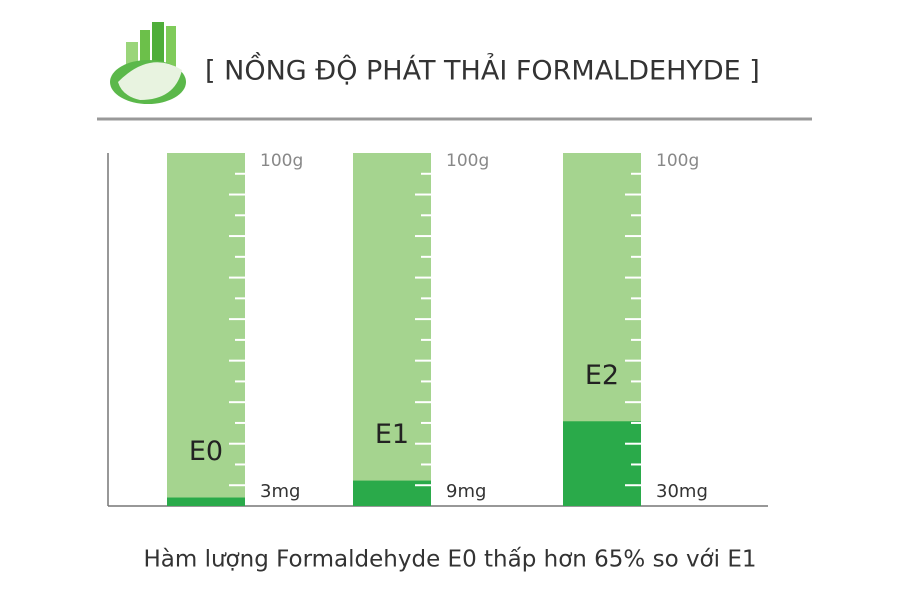 The height and width of the screenshot is (604, 900). Describe the element at coordinates (206, 451) in the screenshot. I see `category-label: E0` at that location.